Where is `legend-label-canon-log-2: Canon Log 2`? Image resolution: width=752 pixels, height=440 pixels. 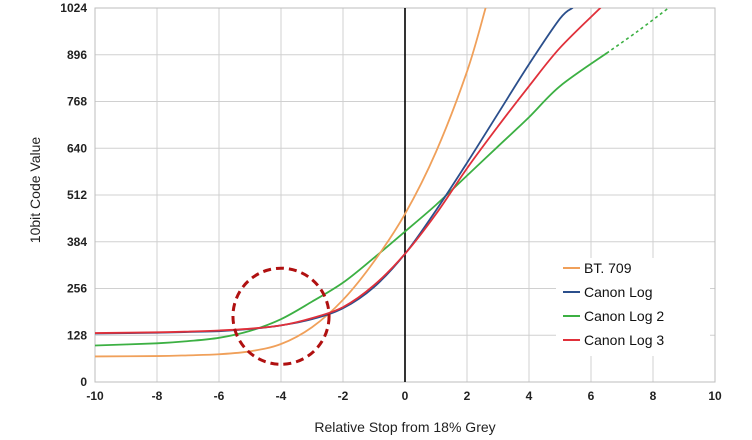 legend-label-canon-log-2: Canon Log 2 is located at coordinates (624, 316).